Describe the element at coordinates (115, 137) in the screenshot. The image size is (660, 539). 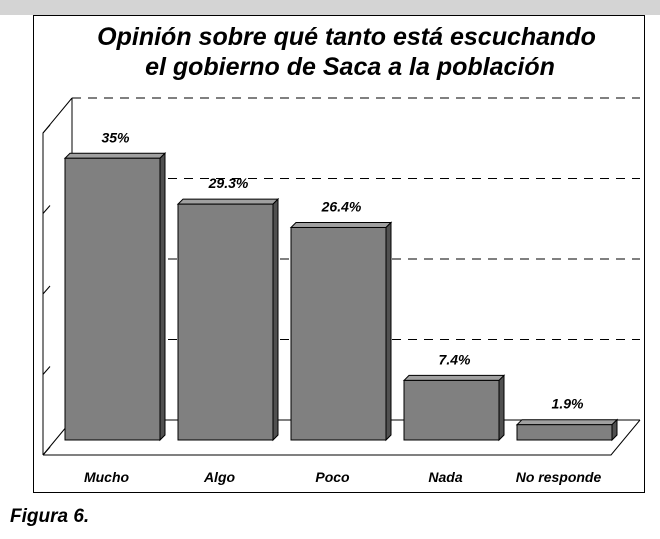
I see `value-label: 35%` at that location.